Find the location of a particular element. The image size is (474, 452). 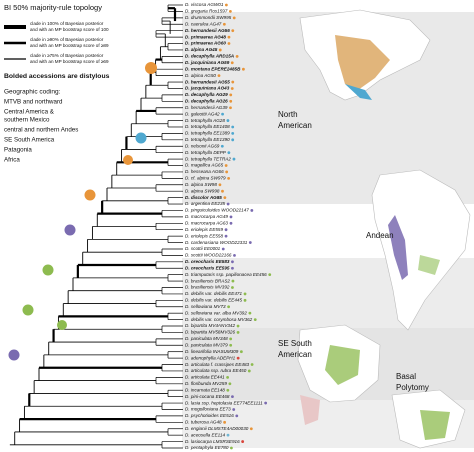

bold-note: Bolded accessions are distylous is located at coordinates (57, 76).